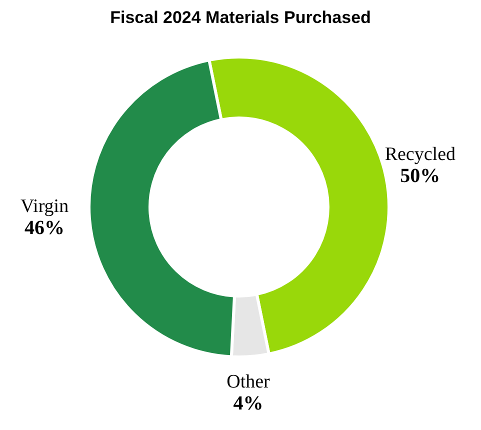 This screenshot has height=430, width=481. What do you see at coordinates (45, 207) in the screenshot?
I see `slice-label: Virgin` at bounding box center [45, 207].